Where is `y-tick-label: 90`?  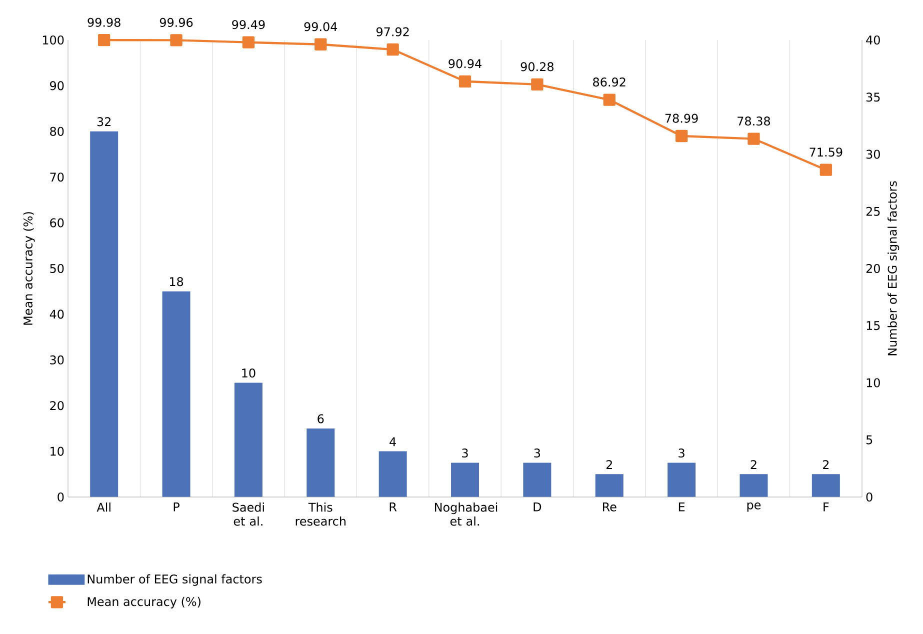
y-tick-label: 90 is located at coordinates (57, 85).